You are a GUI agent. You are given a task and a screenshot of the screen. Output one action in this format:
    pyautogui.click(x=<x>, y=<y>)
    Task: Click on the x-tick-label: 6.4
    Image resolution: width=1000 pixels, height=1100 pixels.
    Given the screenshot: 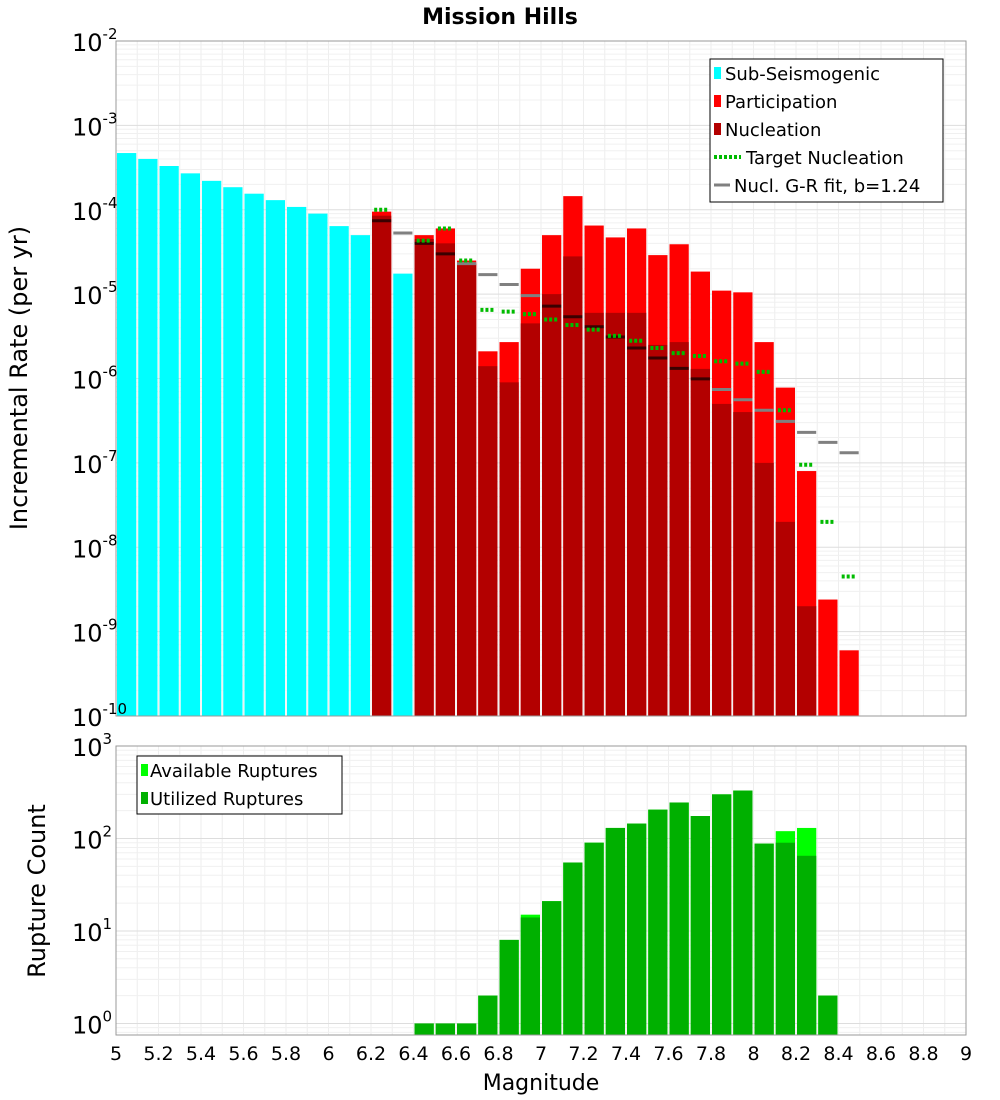 What is the action you would take?
    pyautogui.click(x=413, y=1054)
    